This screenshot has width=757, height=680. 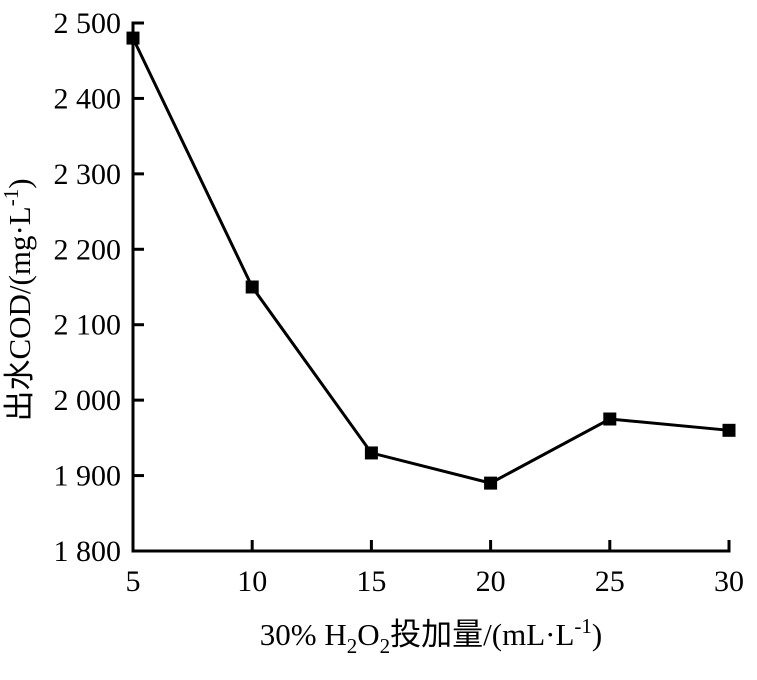 What do you see at coordinates (88, 98) in the screenshot?
I see `y-tick-label: 2 400` at bounding box center [88, 98].